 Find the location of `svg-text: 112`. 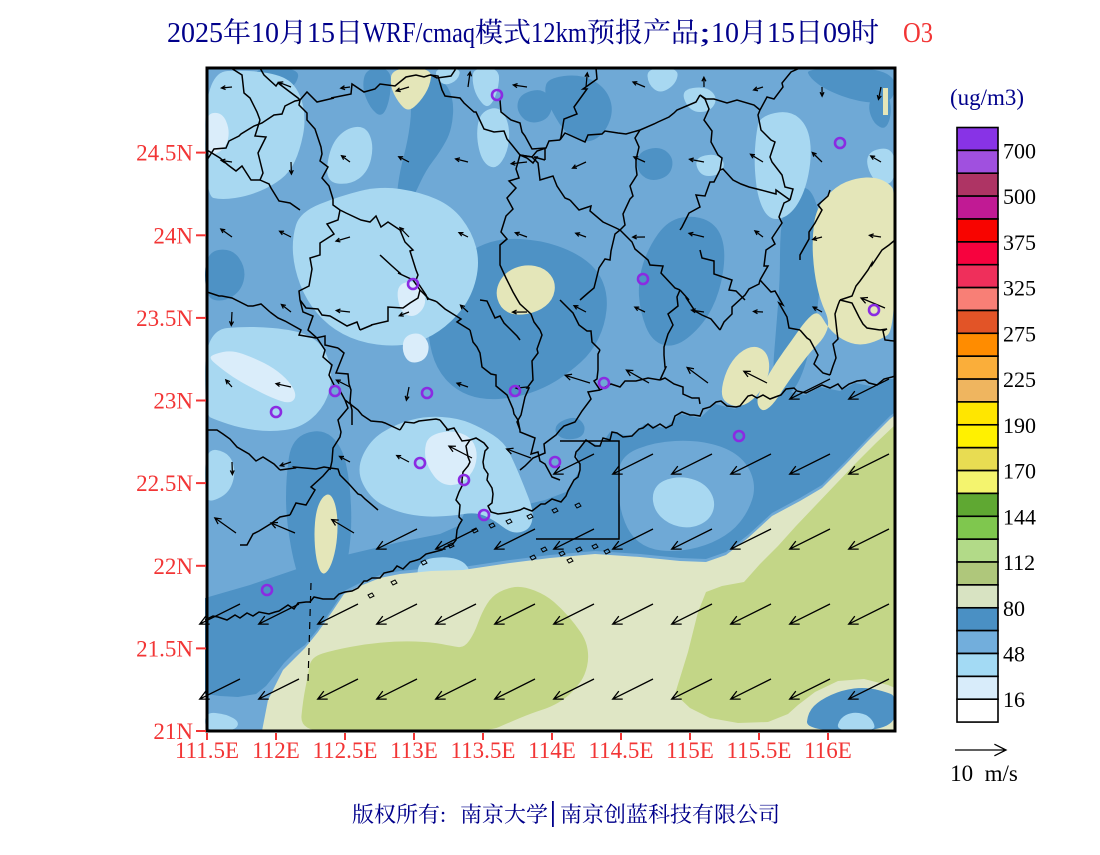

svg-text: 112 is located at coordinates (1019, 562).